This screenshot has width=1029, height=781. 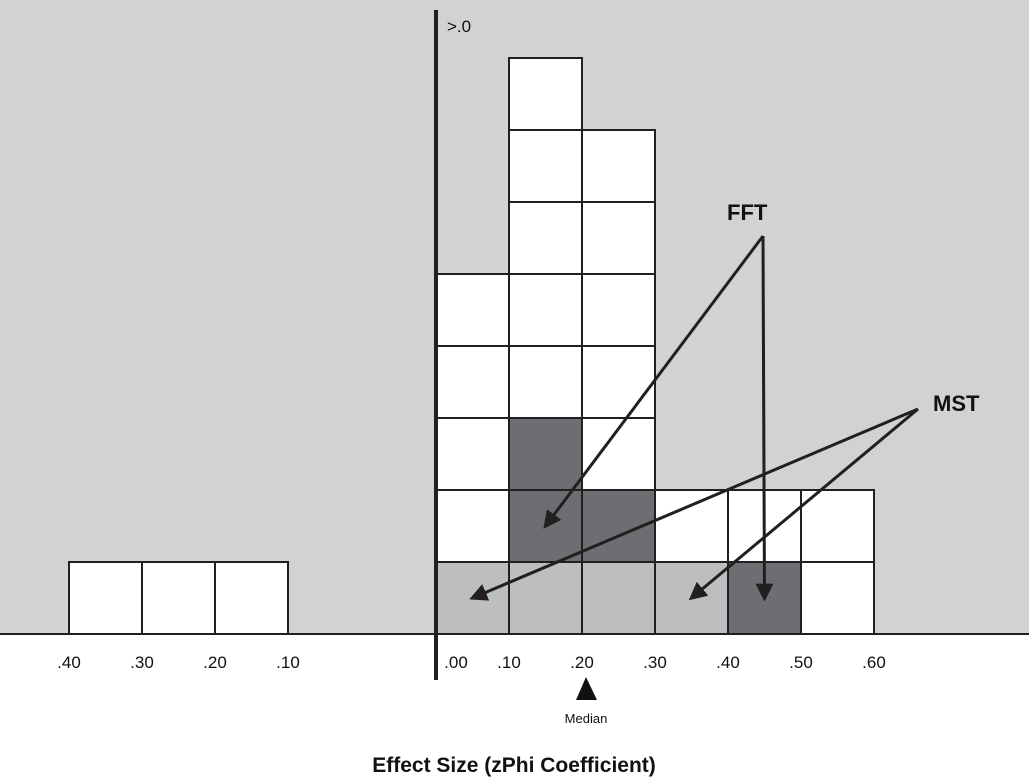 What do you see at coordinates (471, 662) in the screenshot?
I see `x-tick-labels: .40 .30 .20 .10 .00 .10 .20 .30 .40 .50 .60` at bounding box center [471, 662].